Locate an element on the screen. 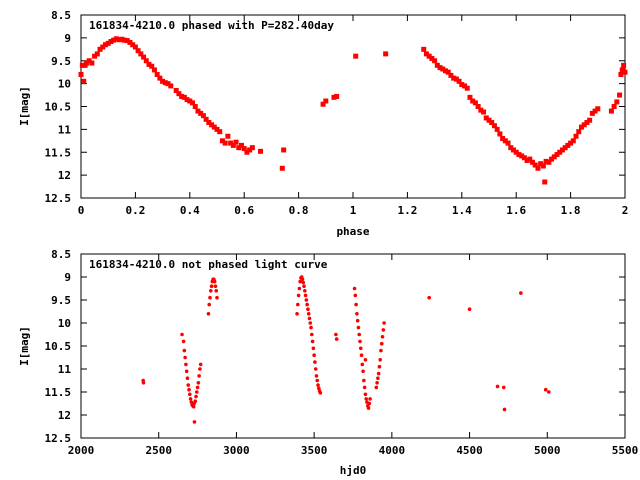 The image size is (640, 480). y-tick-label: 12.5 is located at coordinates (58, 438).